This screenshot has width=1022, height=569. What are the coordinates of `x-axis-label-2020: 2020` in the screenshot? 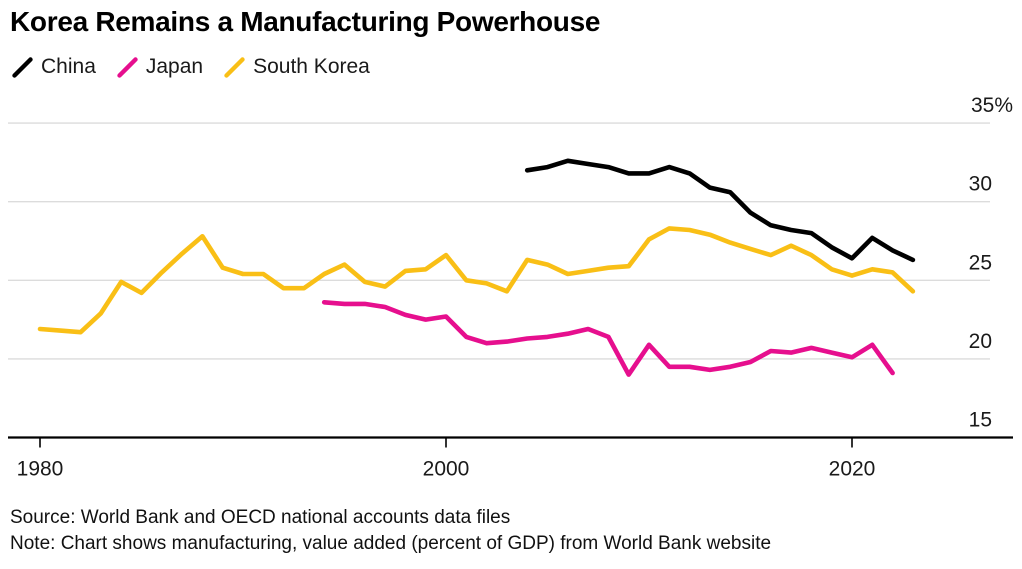 It's located at (852, 469).